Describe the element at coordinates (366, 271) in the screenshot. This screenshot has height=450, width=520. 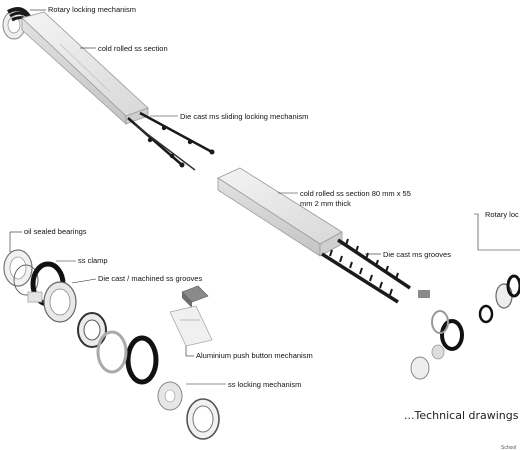
I see `die-cast-grooves-rails` at that location.